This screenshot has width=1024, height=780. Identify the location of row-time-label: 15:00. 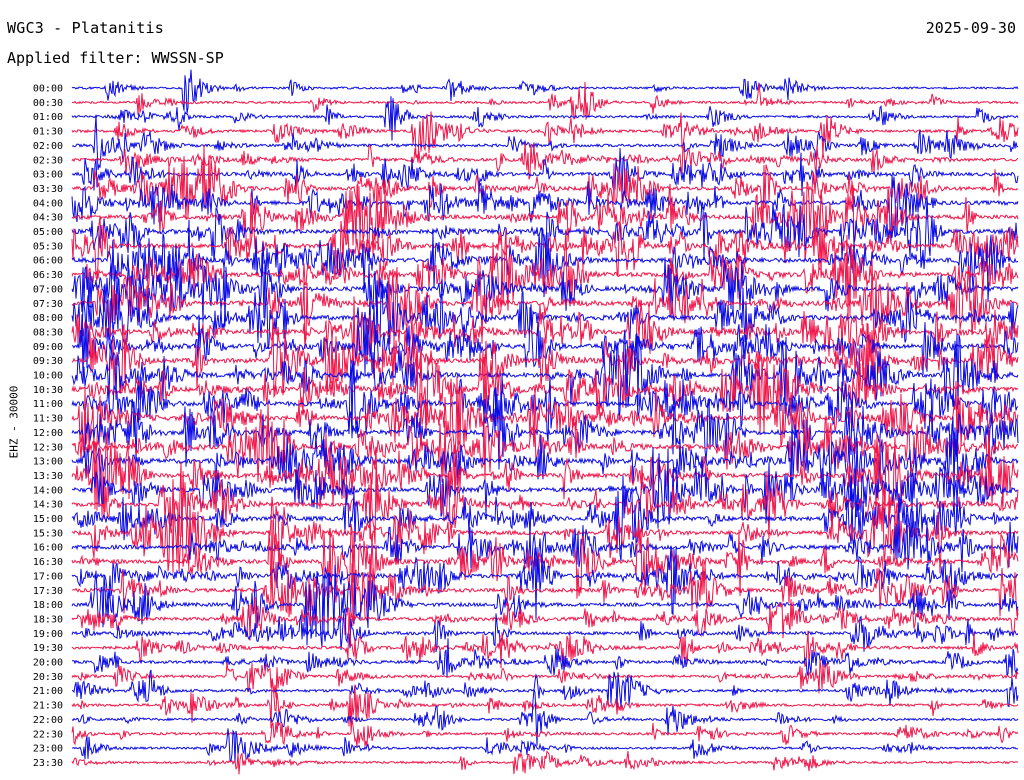
(48, 519).